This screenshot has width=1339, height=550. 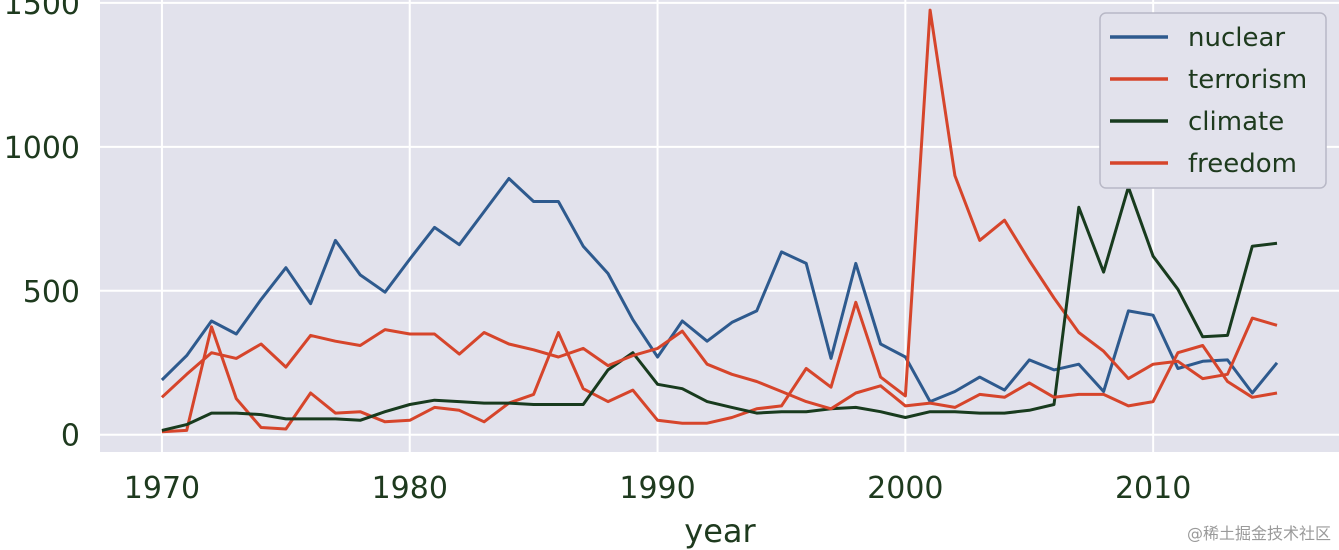 What do you see at coordinates (719, 369) in the screenshot?
I see `series-line-freedom` at bounding box center [719, 369].